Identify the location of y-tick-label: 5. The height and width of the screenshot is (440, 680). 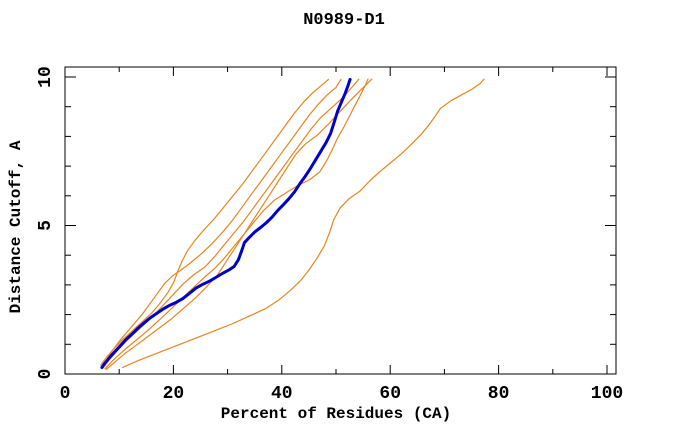
(46, 225).